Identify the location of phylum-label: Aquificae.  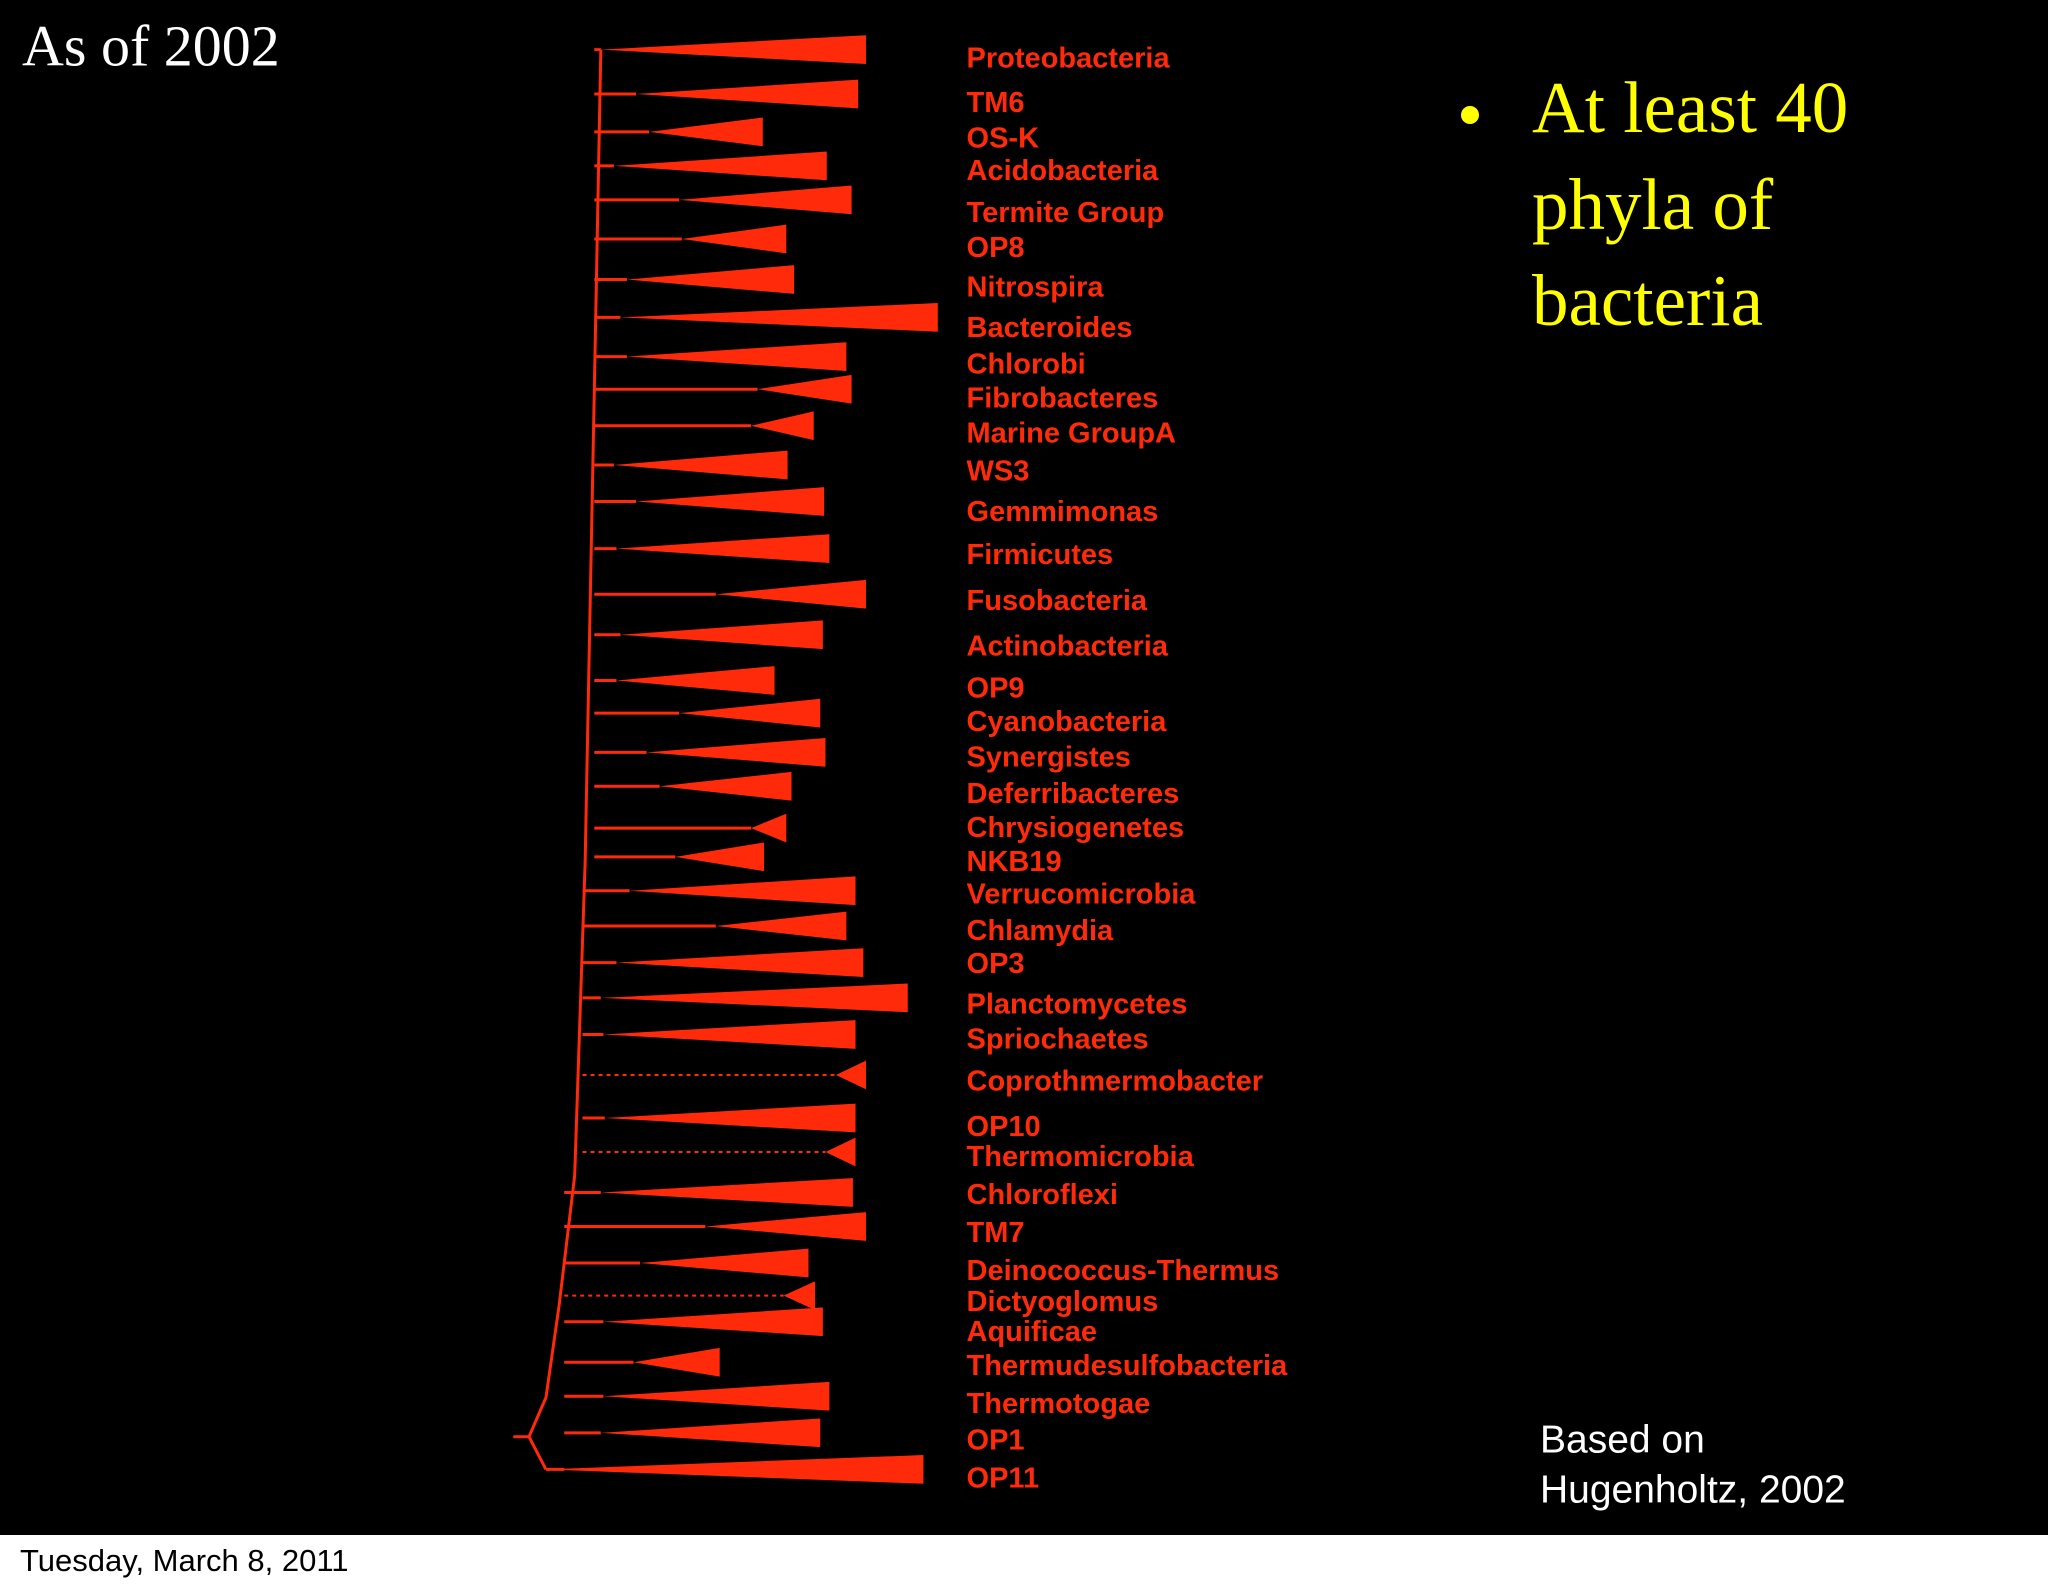
(1032, 1332).